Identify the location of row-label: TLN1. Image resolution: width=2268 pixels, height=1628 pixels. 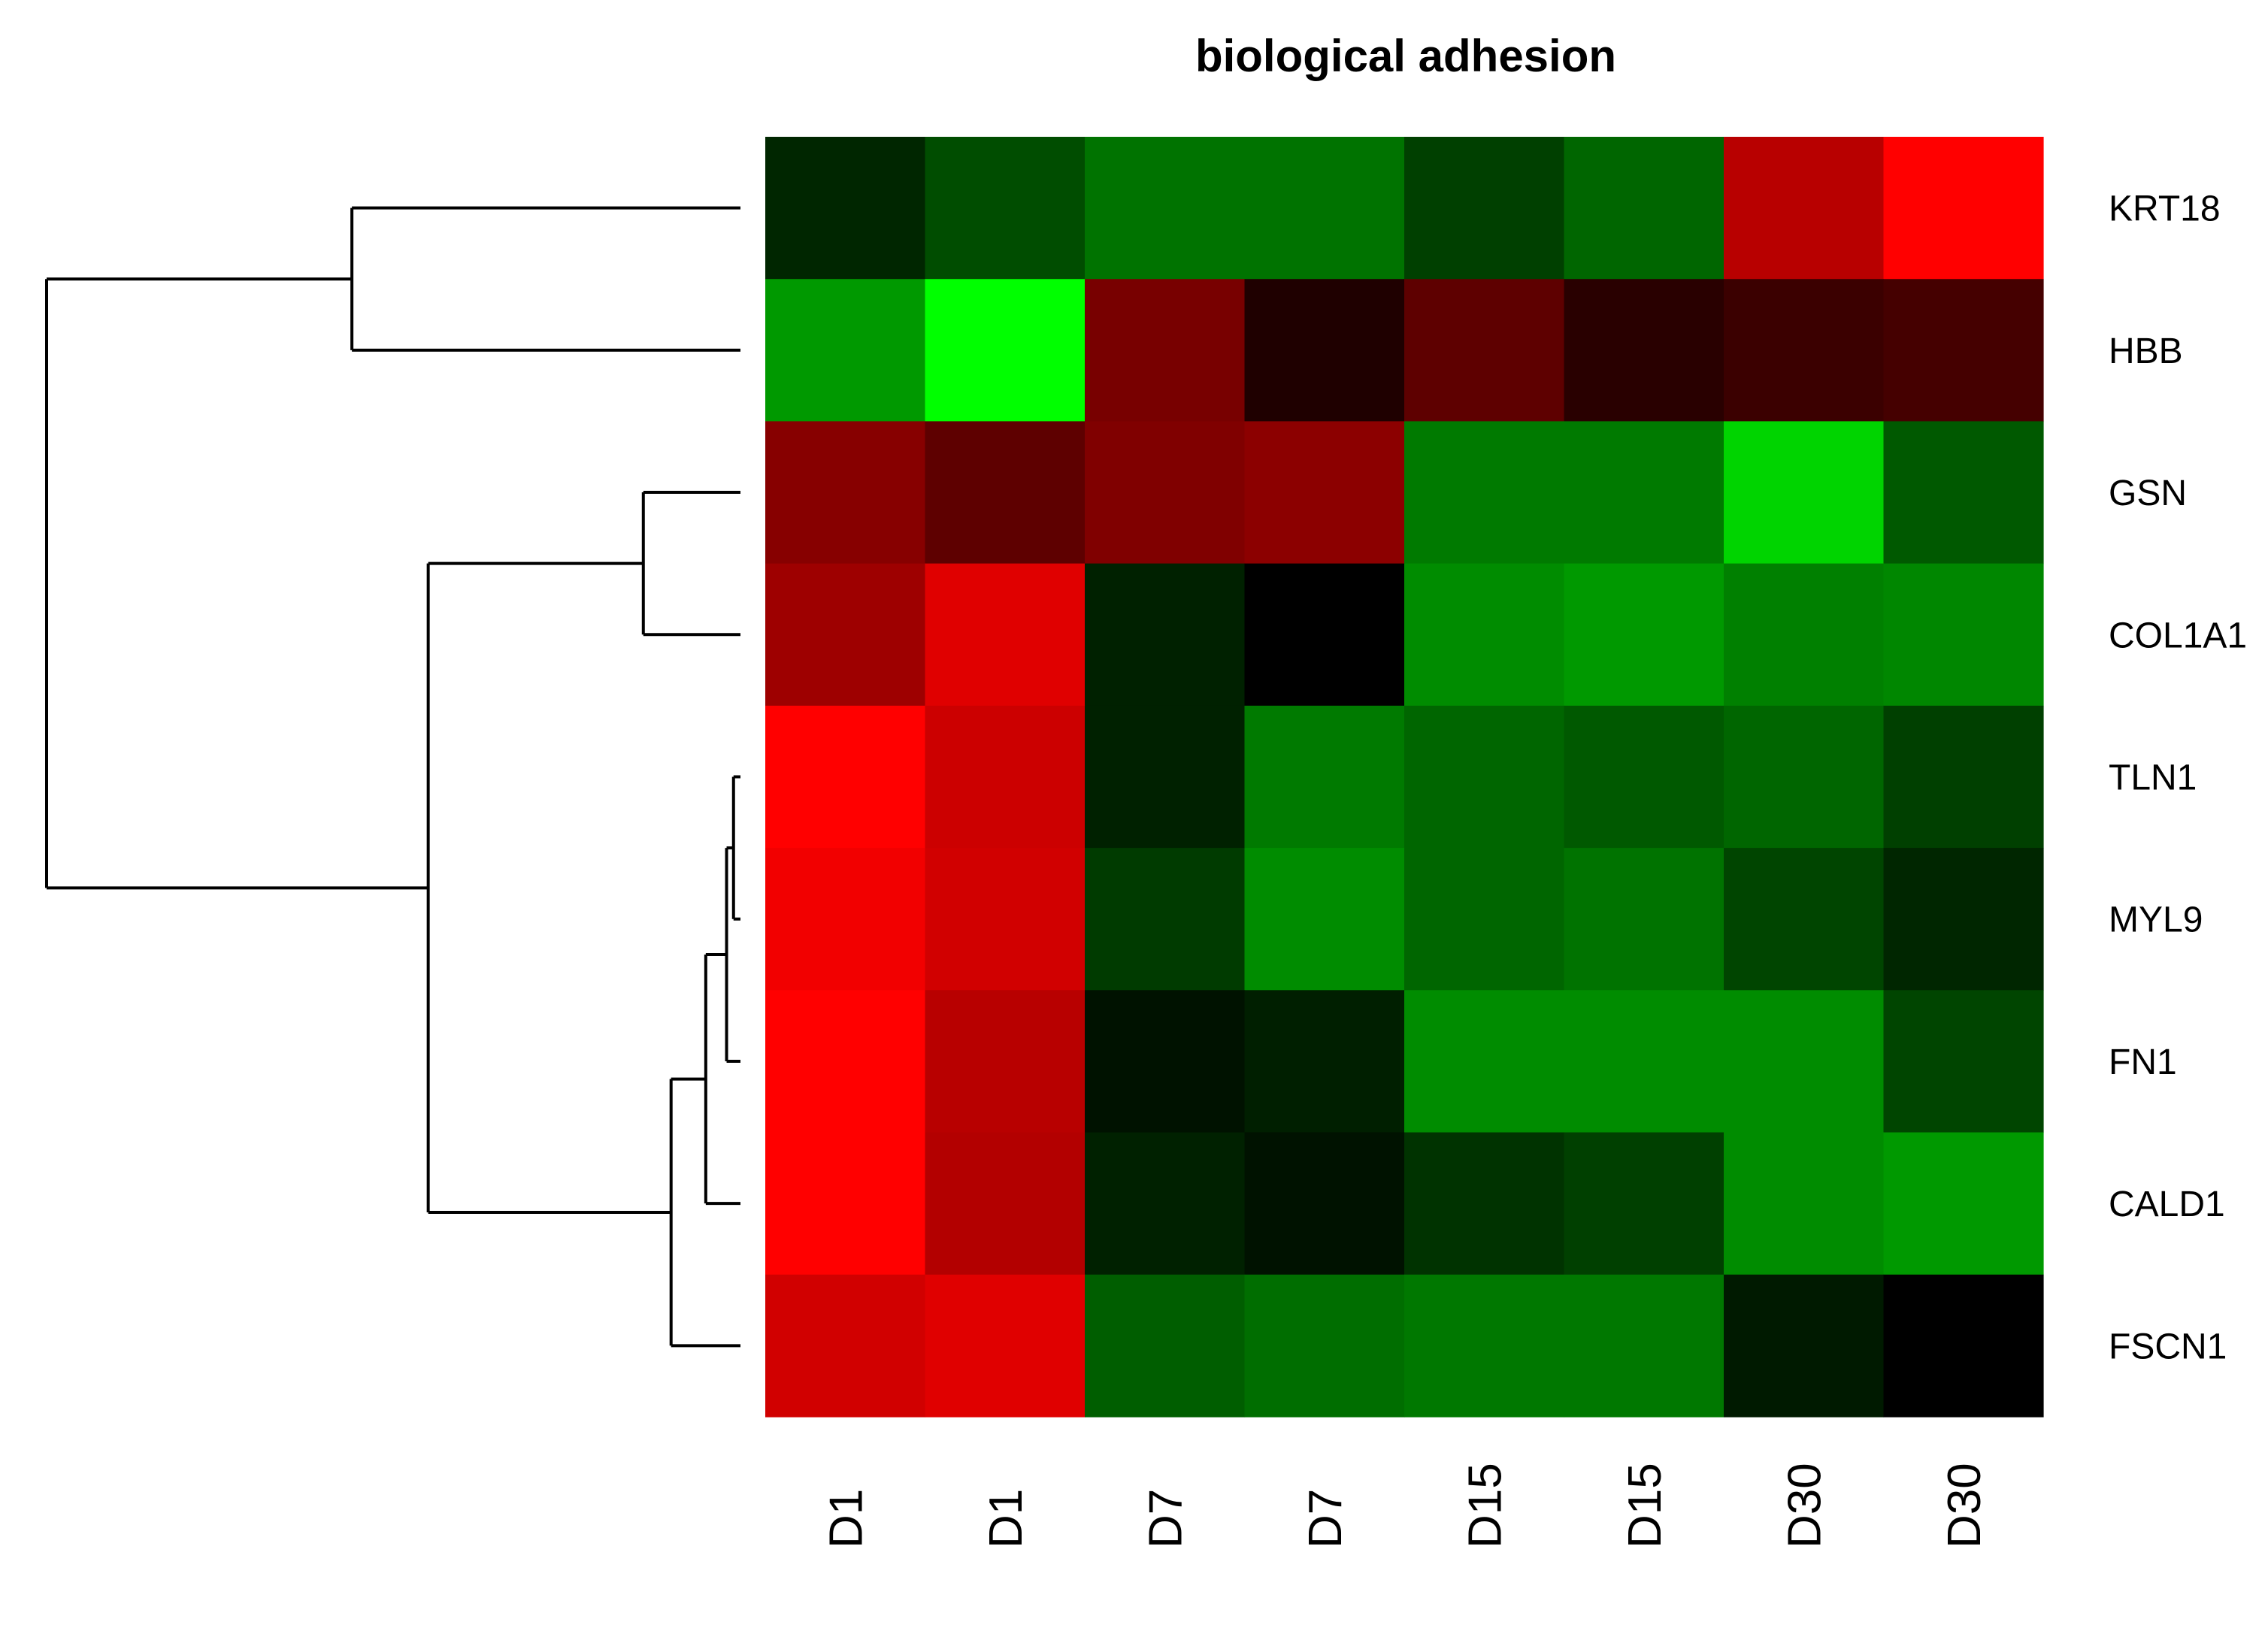
(2153, 778).